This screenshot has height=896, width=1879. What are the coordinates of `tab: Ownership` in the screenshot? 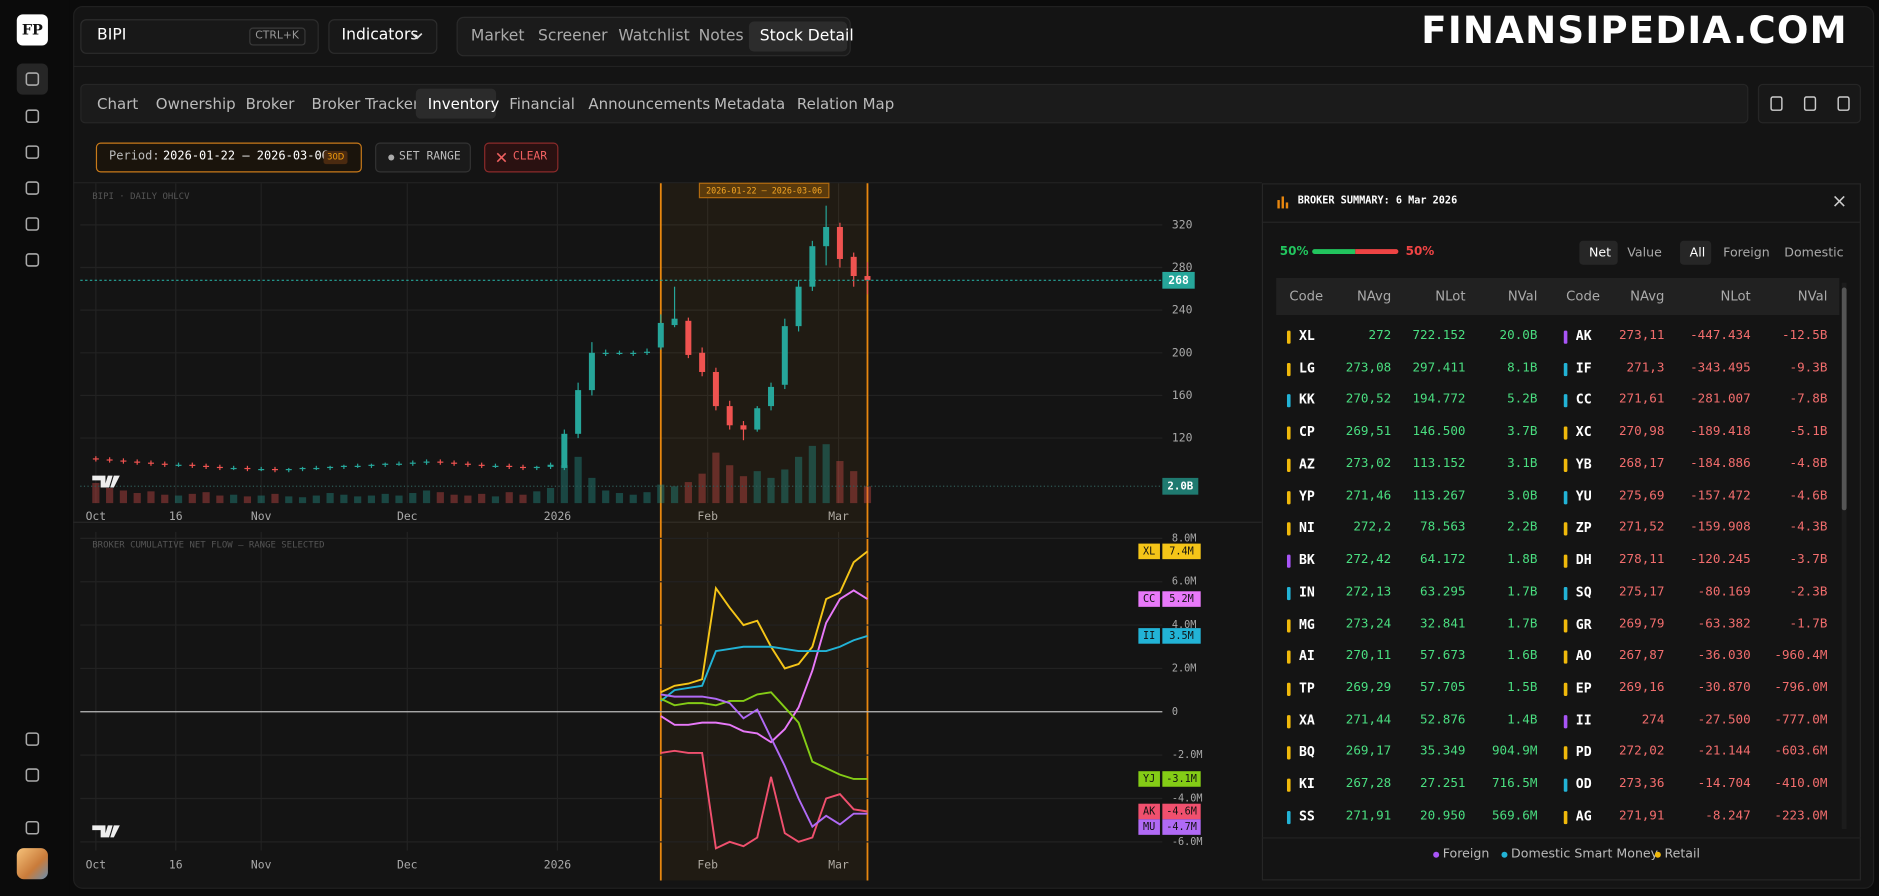 It's located at (195, 103).